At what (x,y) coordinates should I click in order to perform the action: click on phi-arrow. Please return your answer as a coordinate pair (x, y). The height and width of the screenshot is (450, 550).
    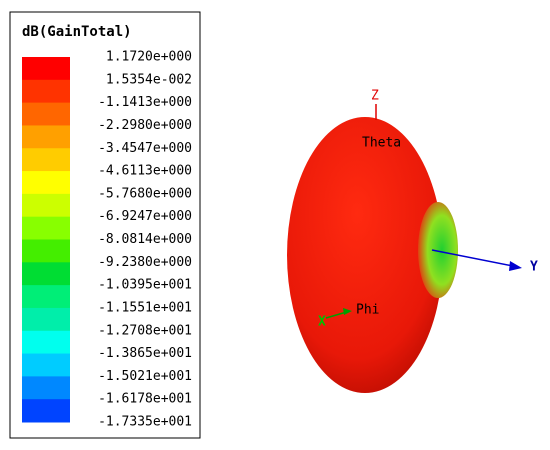
    Looking at the image, I should click on (347, 311).